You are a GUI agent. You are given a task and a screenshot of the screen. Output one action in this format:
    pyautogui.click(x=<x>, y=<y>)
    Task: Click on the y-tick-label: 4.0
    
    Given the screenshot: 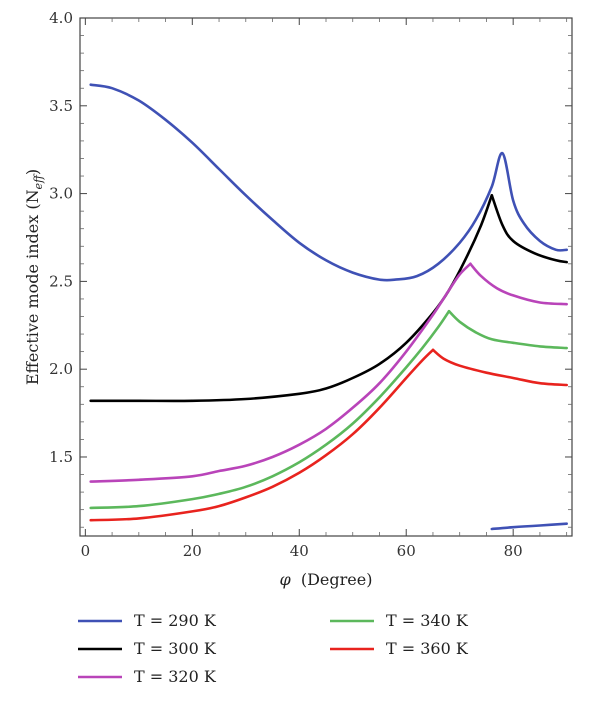 What is the action you would take?
    pyautogui.click(x=61, y=18)
    